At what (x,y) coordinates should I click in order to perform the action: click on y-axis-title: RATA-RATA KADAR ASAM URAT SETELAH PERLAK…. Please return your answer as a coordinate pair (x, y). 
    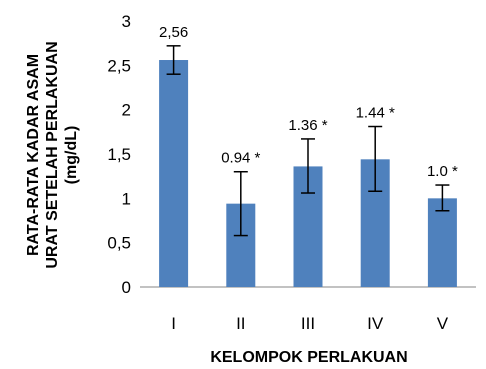
    Looking at the image, I should click on (52, 154).